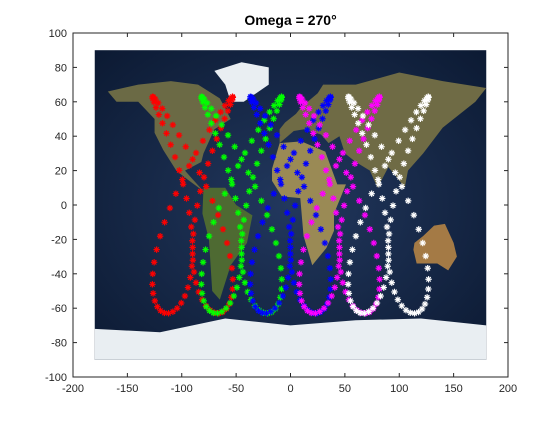 The height and width of the screenshot is (425, 560). What do you see at coordinates (182, 389) in the screenshot?
I see `x-tick-label: -100` at bounding box center [182, 389].